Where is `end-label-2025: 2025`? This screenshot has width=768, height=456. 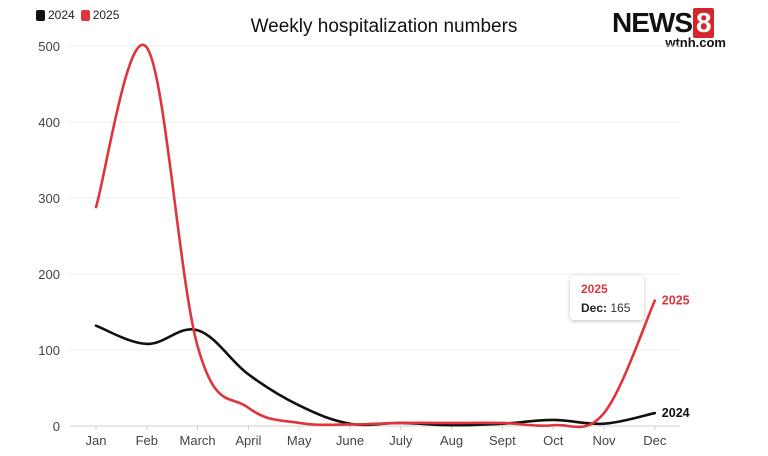 end-label-2025: 2025 is located at coordinates (676, 301).